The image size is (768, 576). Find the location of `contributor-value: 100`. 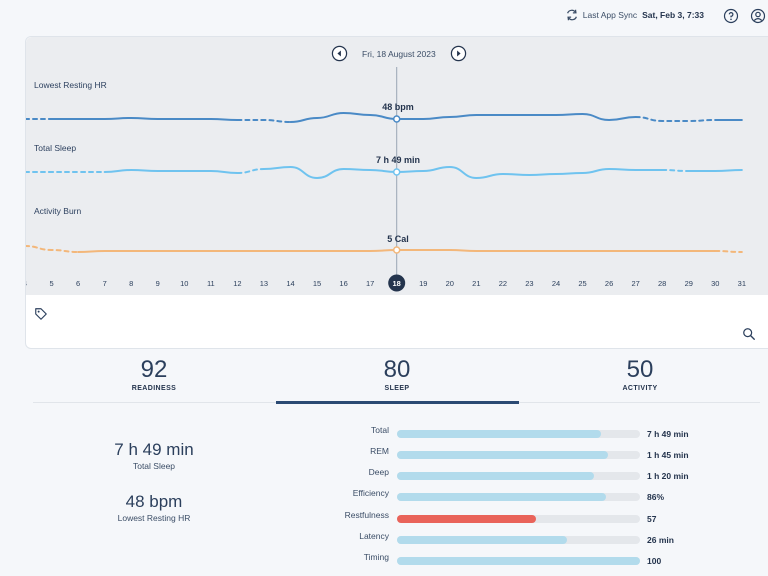

contributor-value: 100 is located at coordinates (654, 561).